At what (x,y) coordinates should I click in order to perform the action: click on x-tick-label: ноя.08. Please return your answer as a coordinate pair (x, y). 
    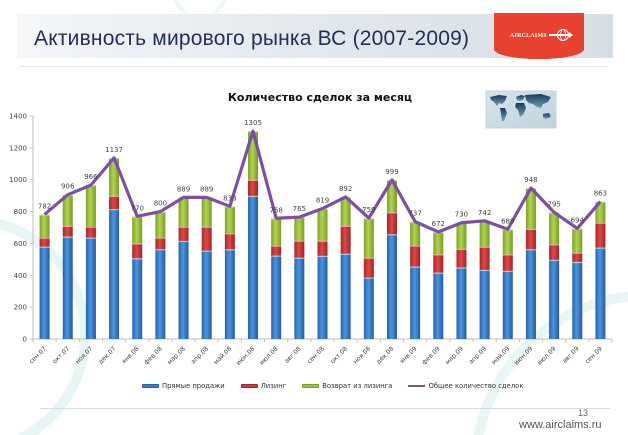
    Looking at the image, I should click on (362, 355).